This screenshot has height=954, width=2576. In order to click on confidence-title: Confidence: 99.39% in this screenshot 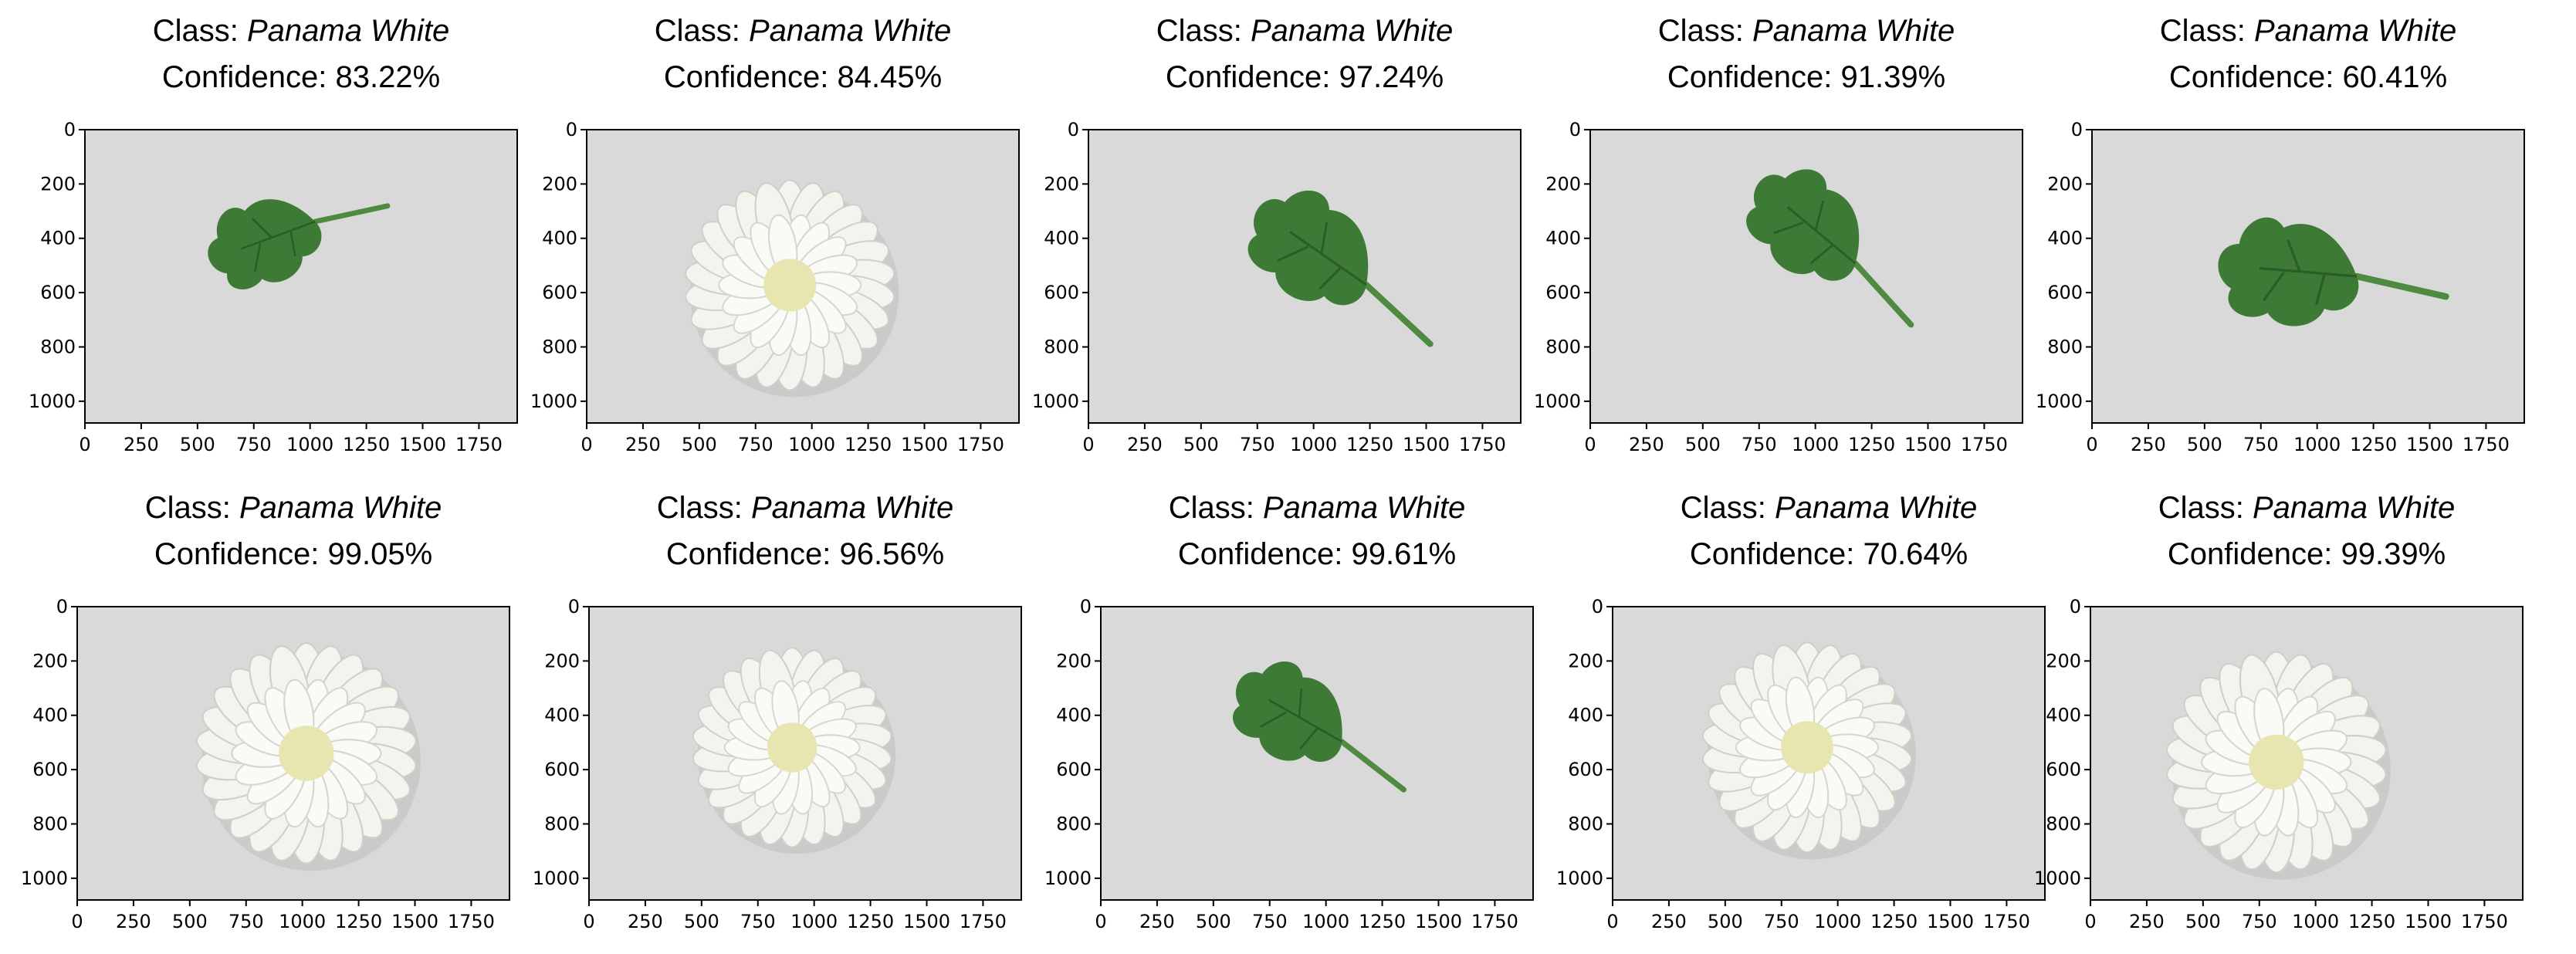, I will do `click(2307, 554)`.